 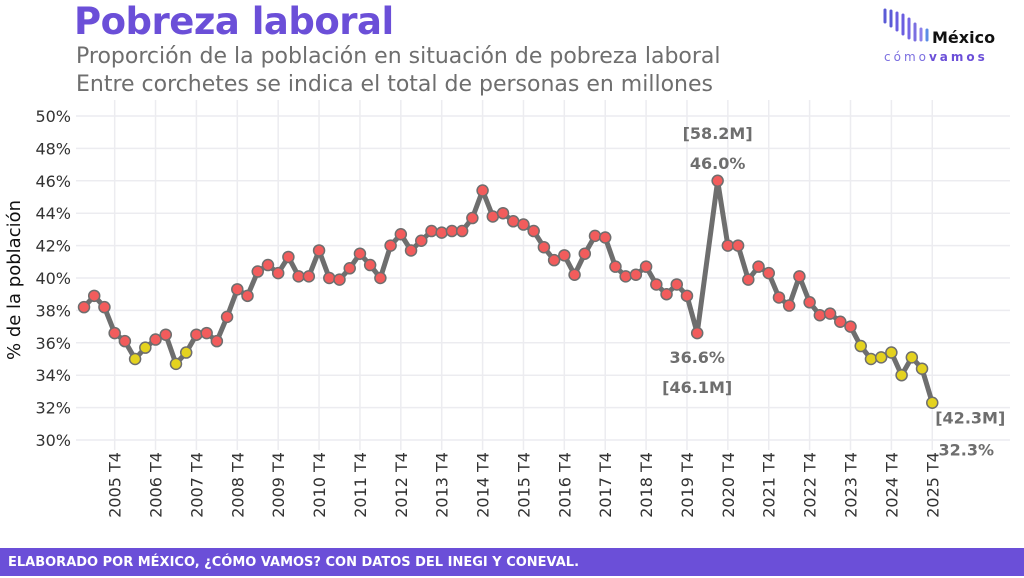 What do you see at coordinates (697, 357) in the screenshot?
I see `data-label: 36.6%` at bounding box center [697, 357].